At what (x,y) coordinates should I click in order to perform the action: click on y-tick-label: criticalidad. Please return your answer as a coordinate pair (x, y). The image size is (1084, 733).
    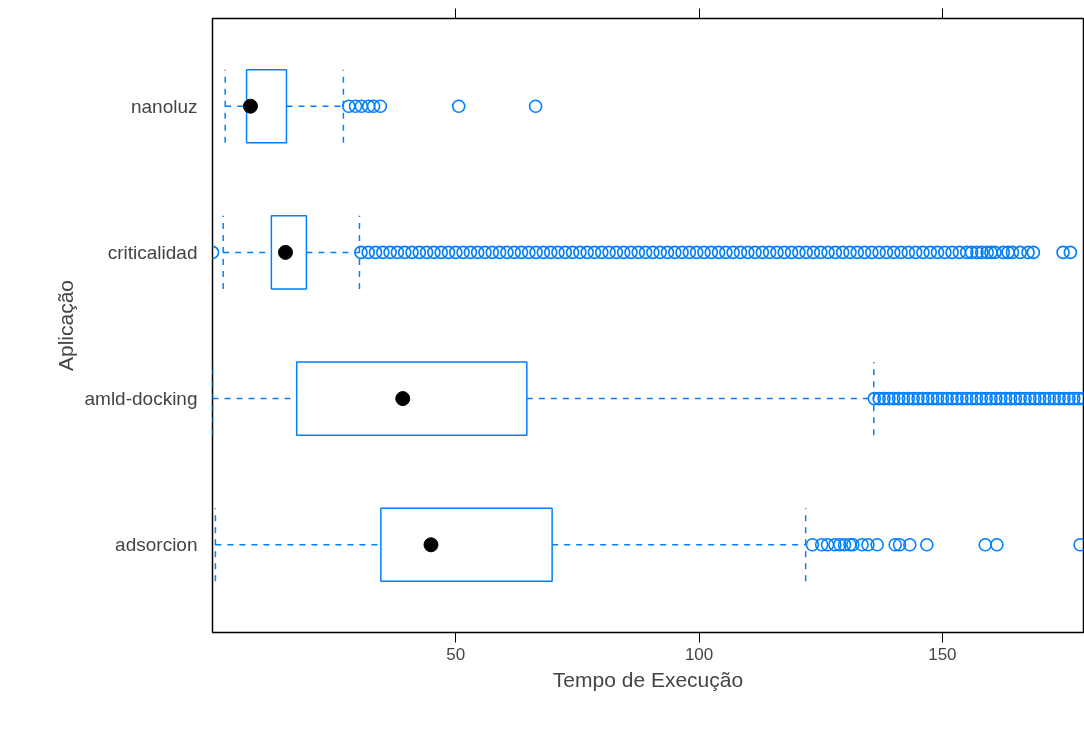
    Looking at the image, I should click on (152, 252).